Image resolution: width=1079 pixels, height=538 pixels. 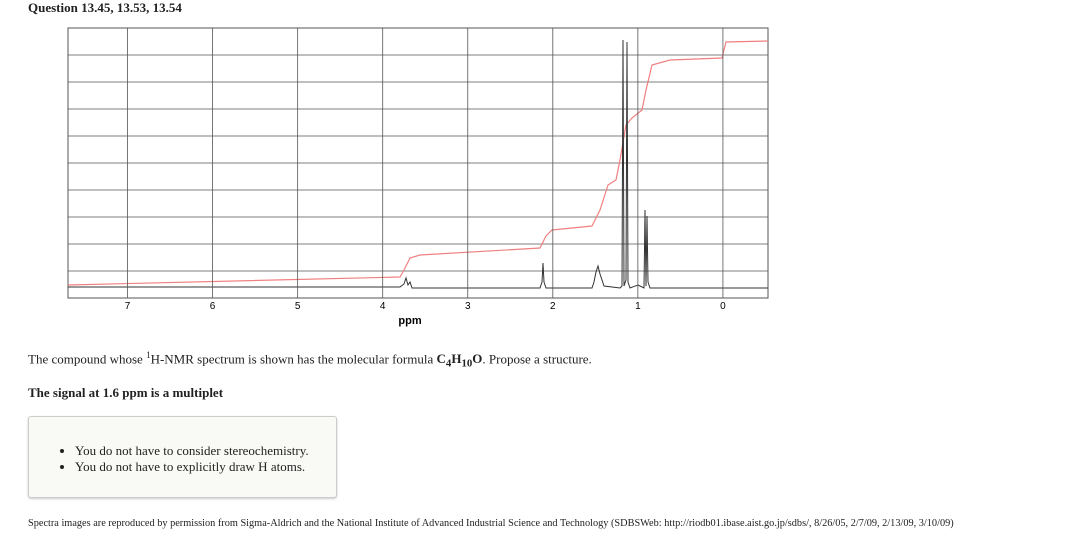 What do you see at coordinates (723, 306) in the screenshot?
I see `x-tick-label: 0` at bounding box center [723, 306].